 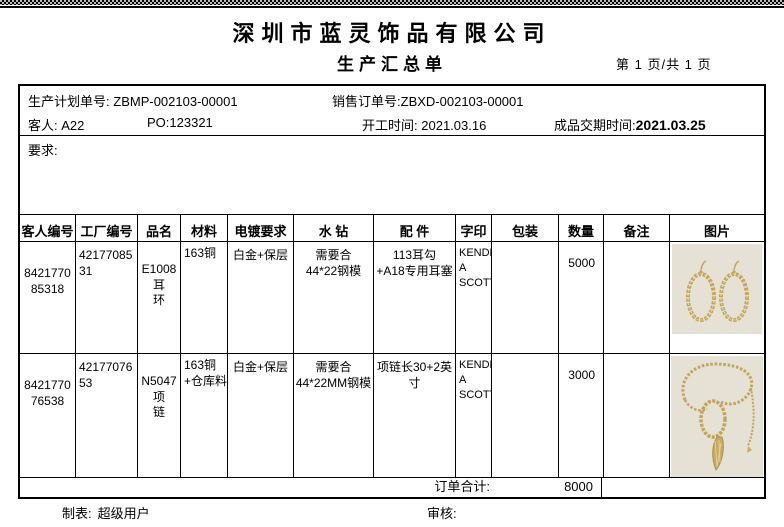 What do you see at coordinates (77, 513) in the screenshot?
I see `maker-label: 制表:` at bounding box center [77, 513].